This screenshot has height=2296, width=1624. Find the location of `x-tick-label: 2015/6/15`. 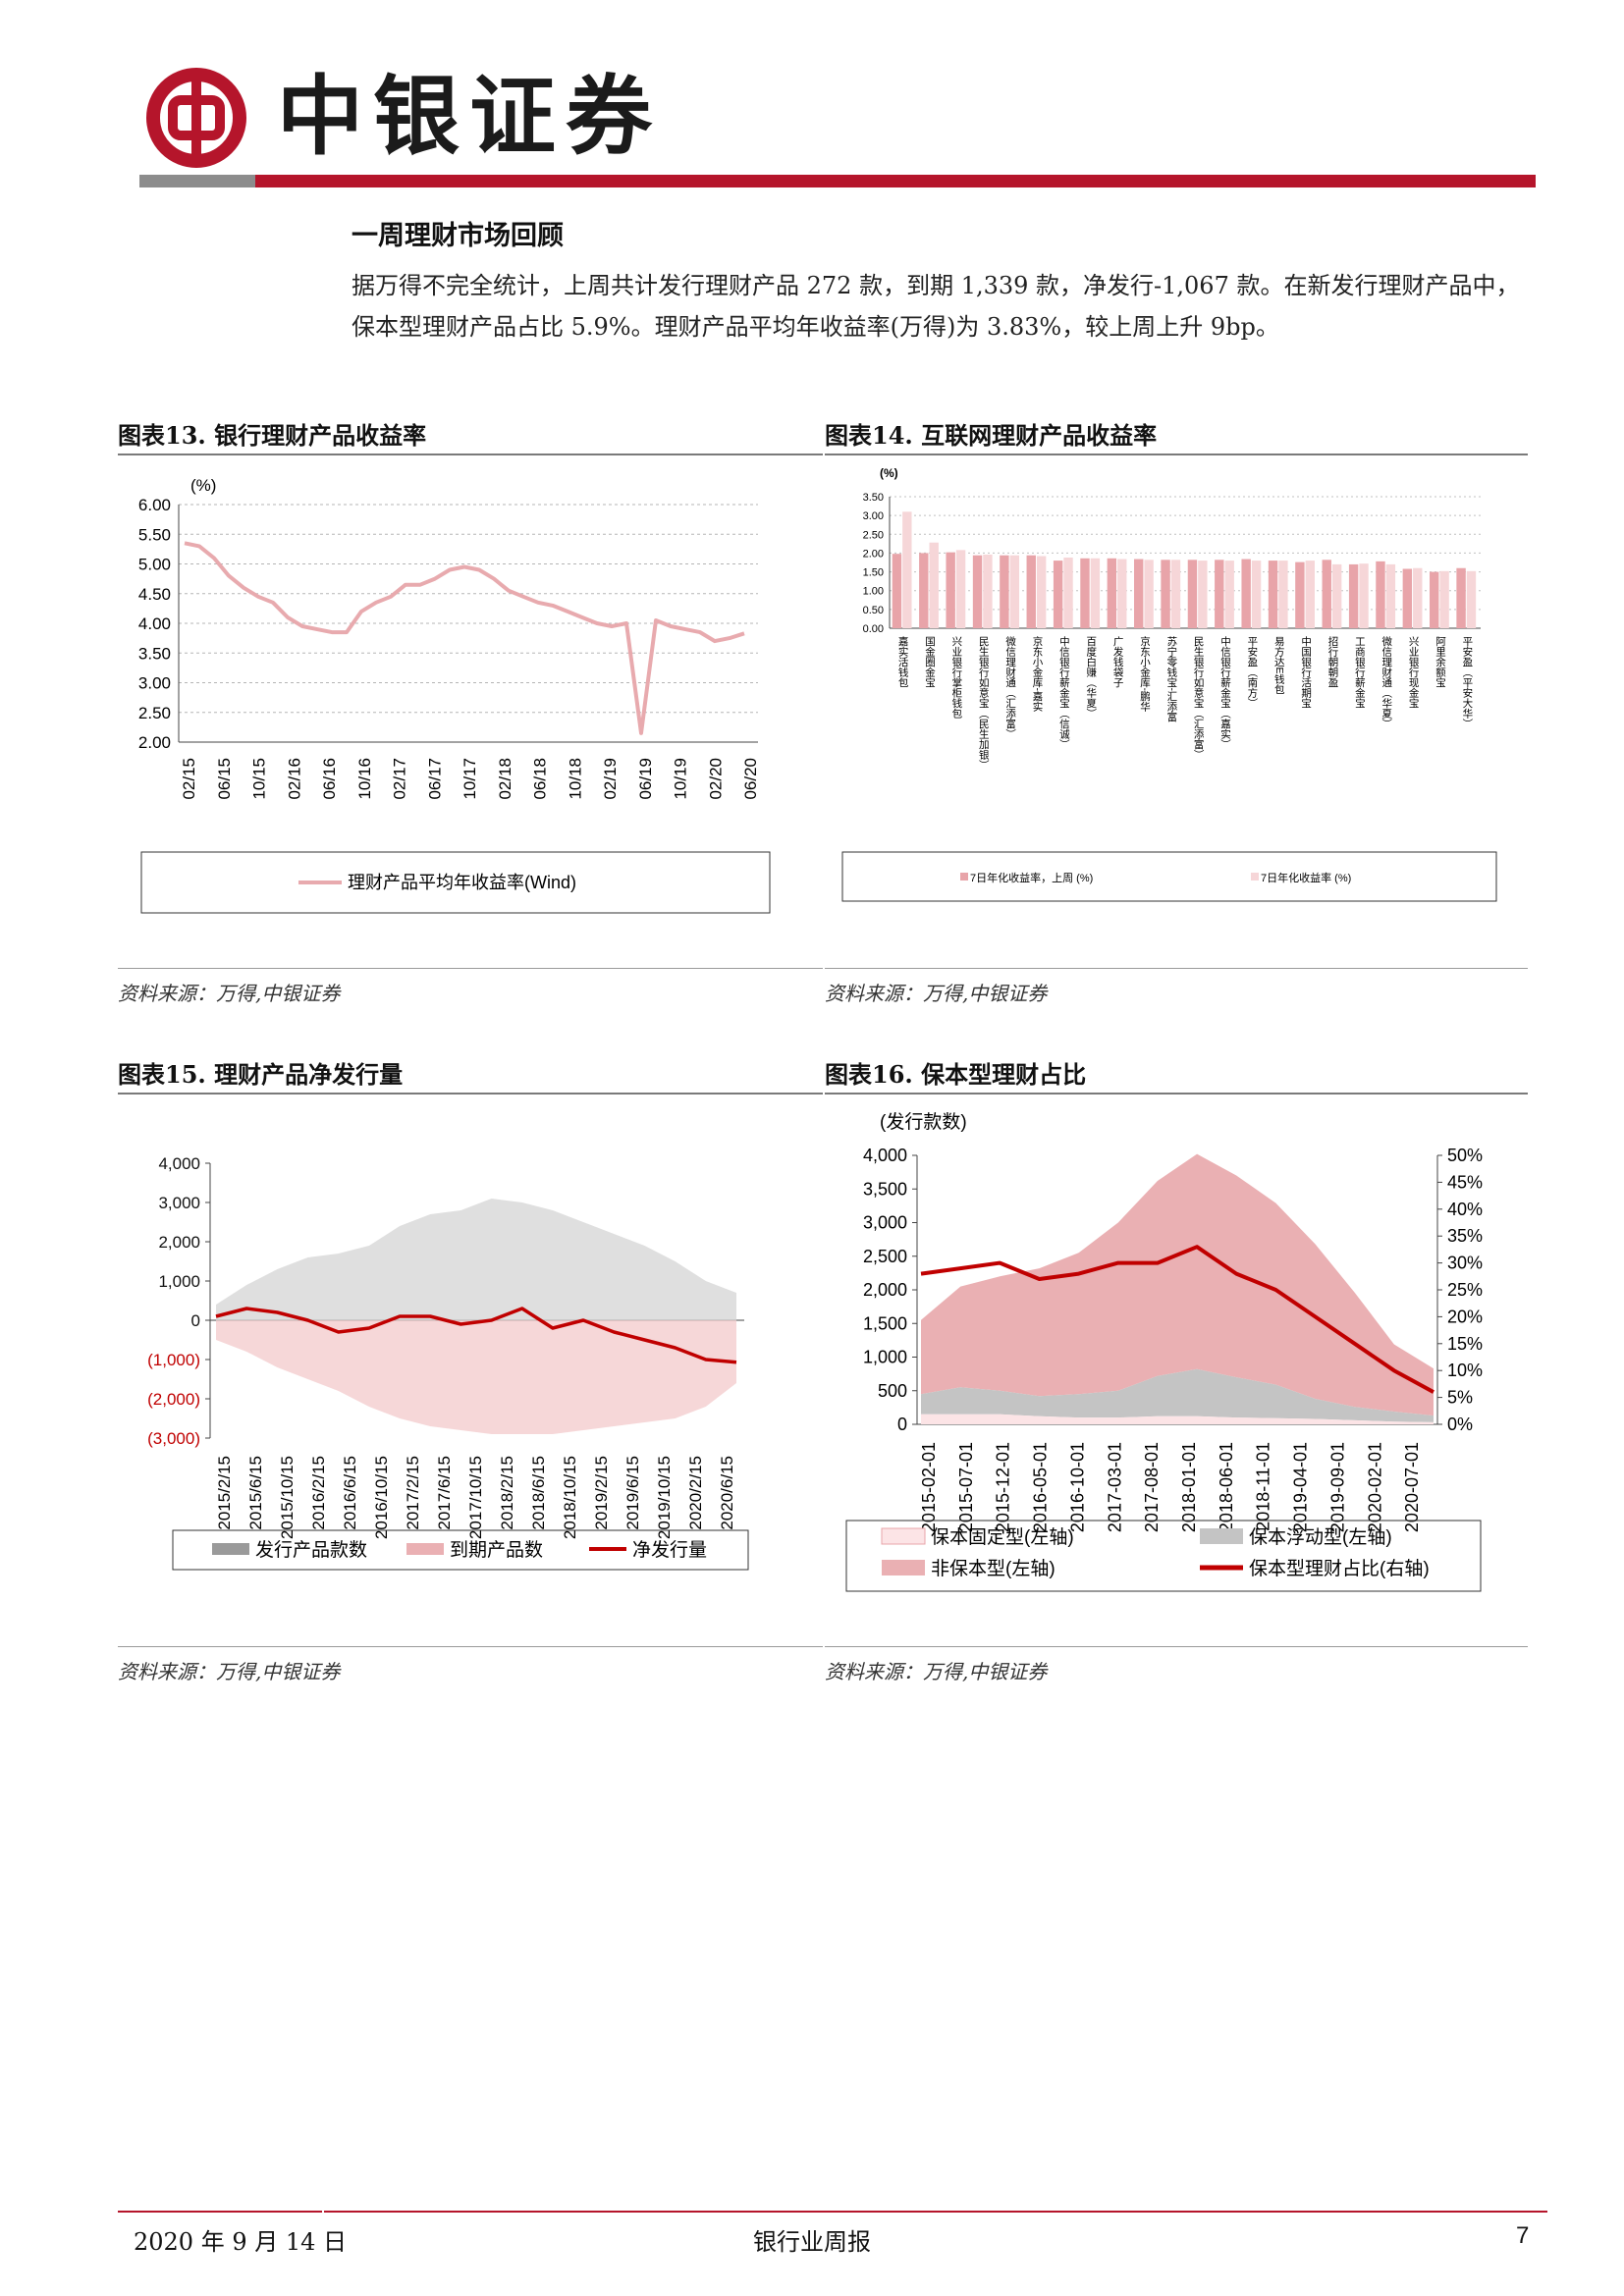

x-tick-label: 2015/6/15 is located at coordinates (255, 1493).